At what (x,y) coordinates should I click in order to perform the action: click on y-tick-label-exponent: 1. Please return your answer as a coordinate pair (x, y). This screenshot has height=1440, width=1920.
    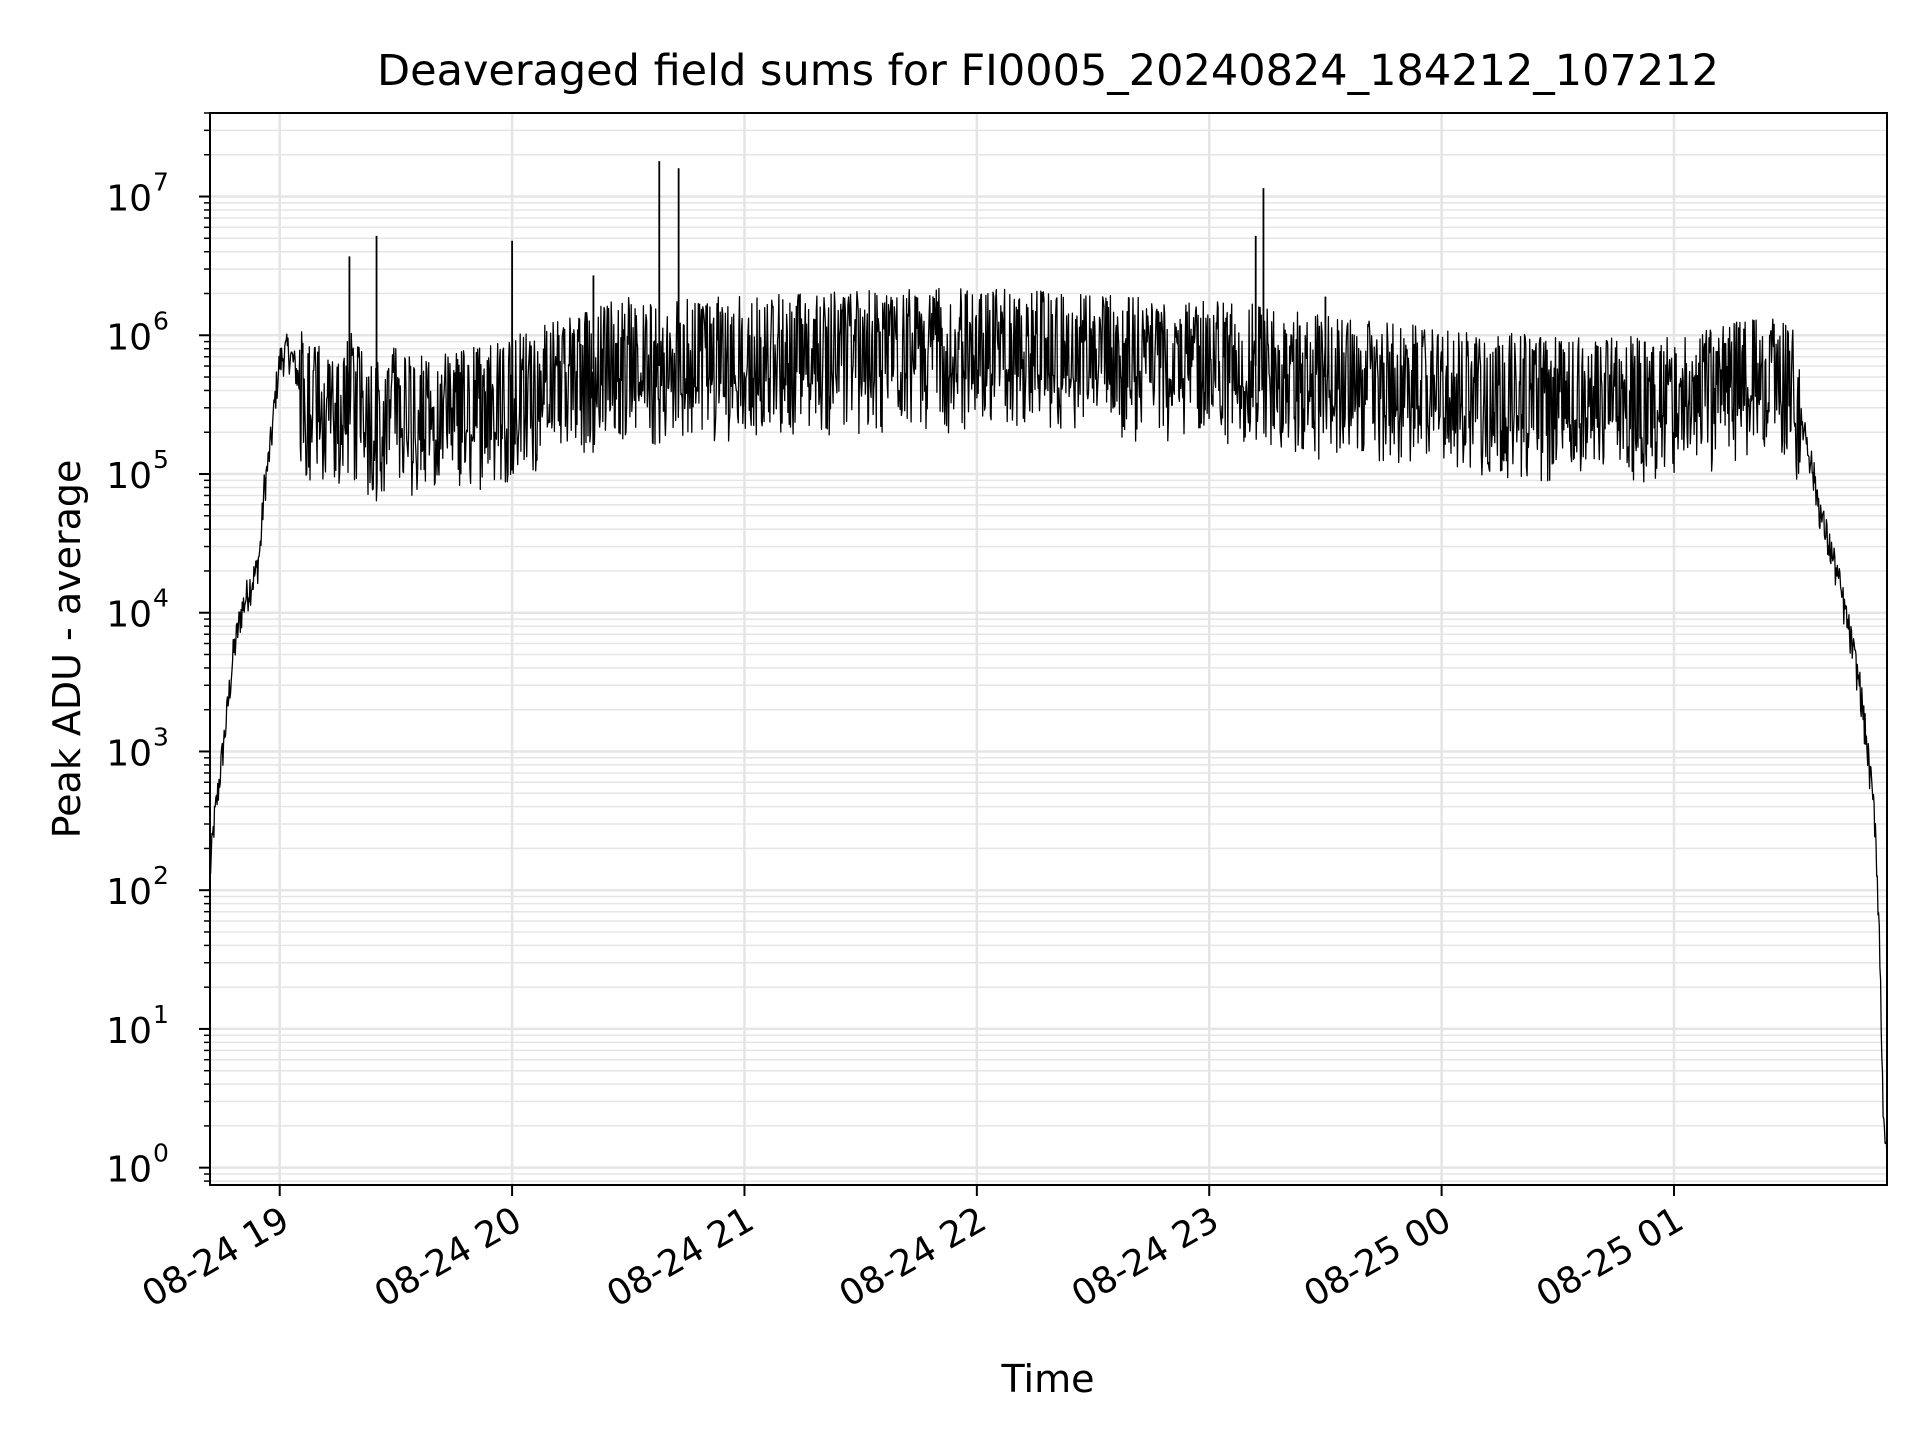
    Looking at the image, I should click on (161, 1014).